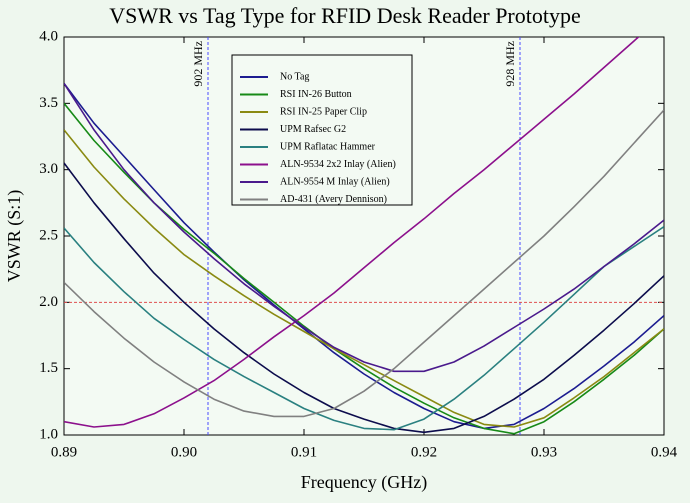 This screenshot has width=690, height=503. I want to click on x-tick-label: 0.89, so click(64, 452).